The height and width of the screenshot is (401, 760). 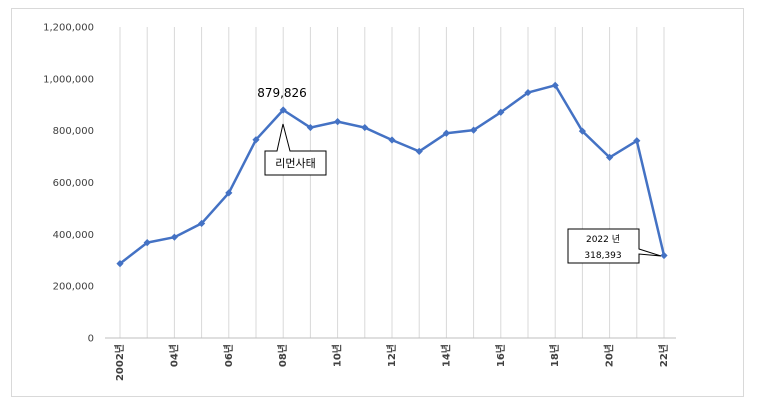 I want to click on x-tick-label: 2002년, so click(x=119, y=362).